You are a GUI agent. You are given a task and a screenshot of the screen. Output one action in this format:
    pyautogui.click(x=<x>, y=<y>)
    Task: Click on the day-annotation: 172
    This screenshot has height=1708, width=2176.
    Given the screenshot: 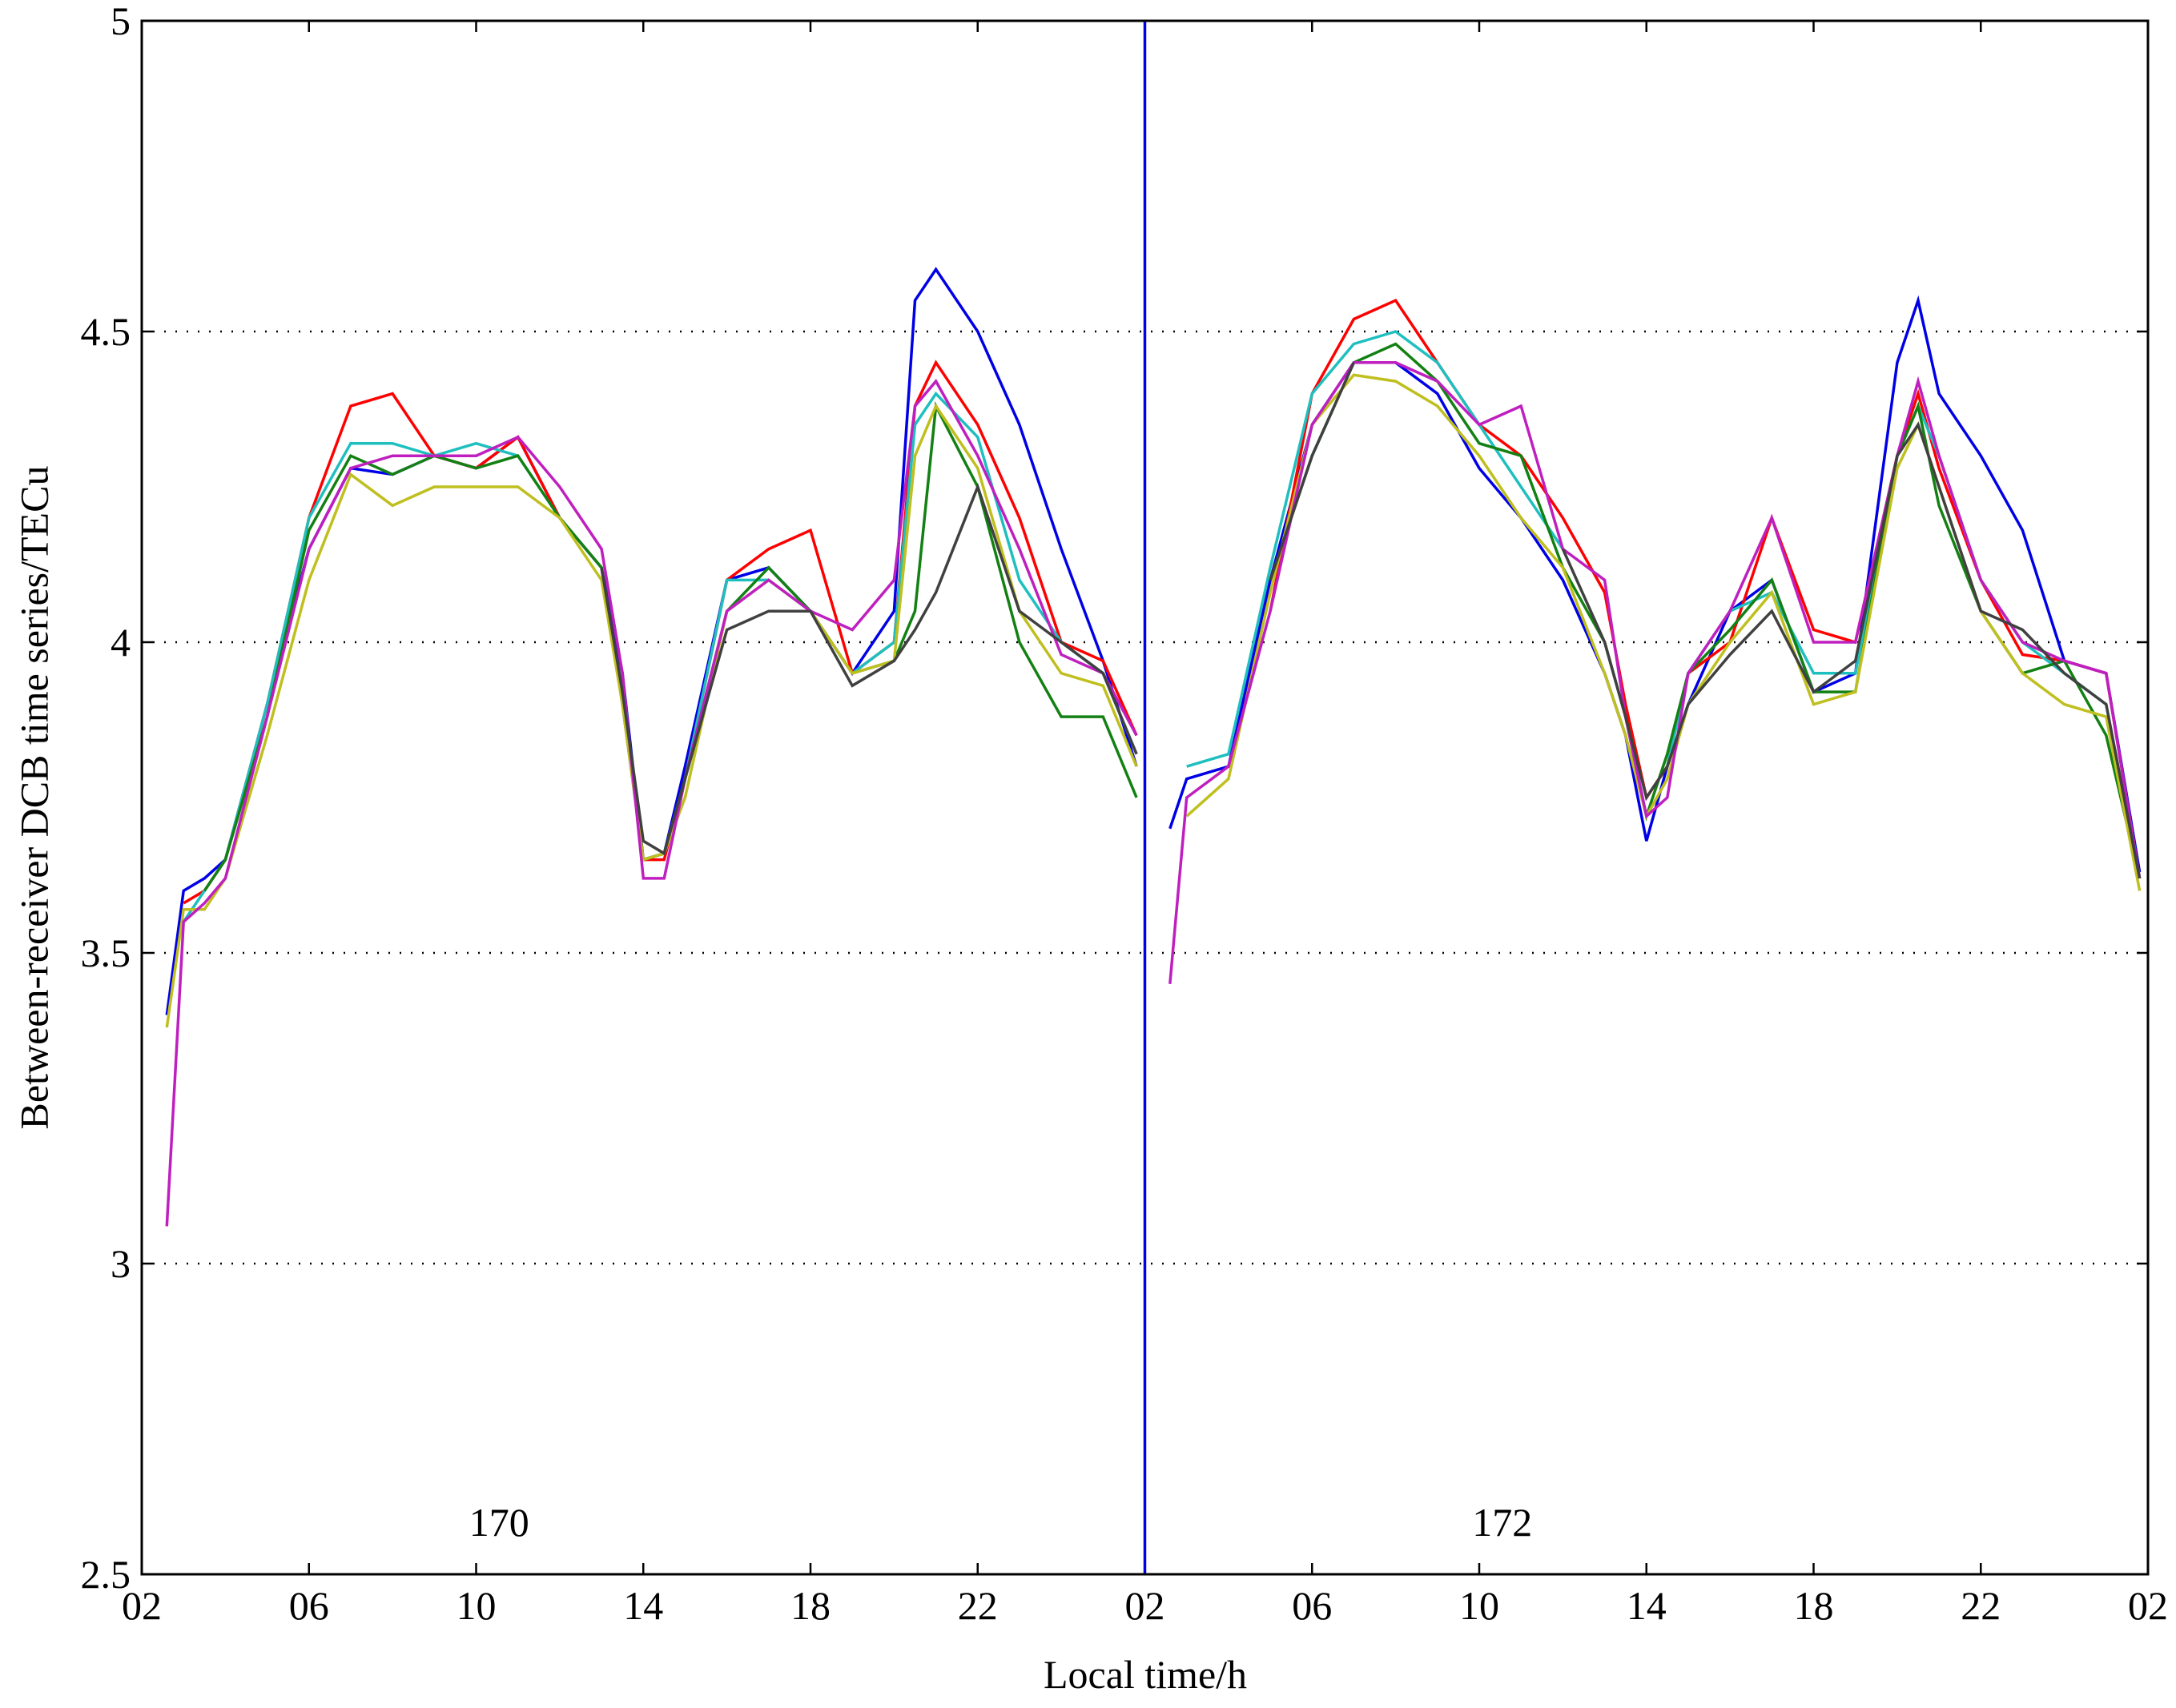 What is the action you would take?
    pyautogui.click(x=1502, y=1523)
    